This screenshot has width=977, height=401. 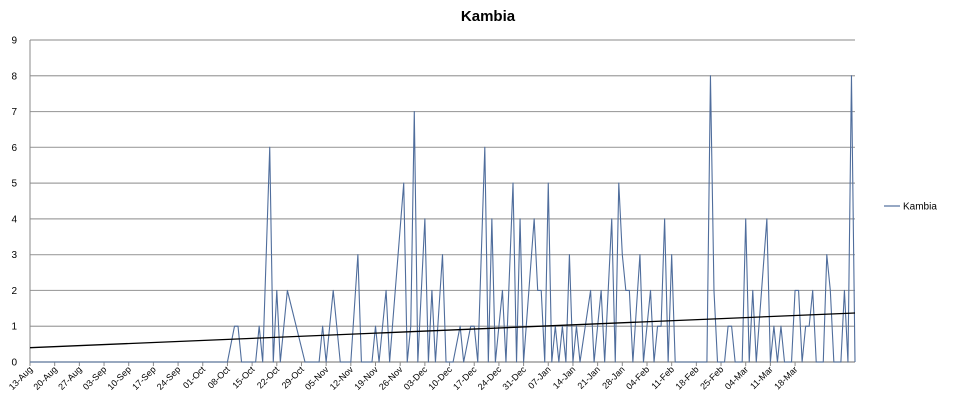 I want to click on y-tick-label: 2, so click(x=14, y=291).